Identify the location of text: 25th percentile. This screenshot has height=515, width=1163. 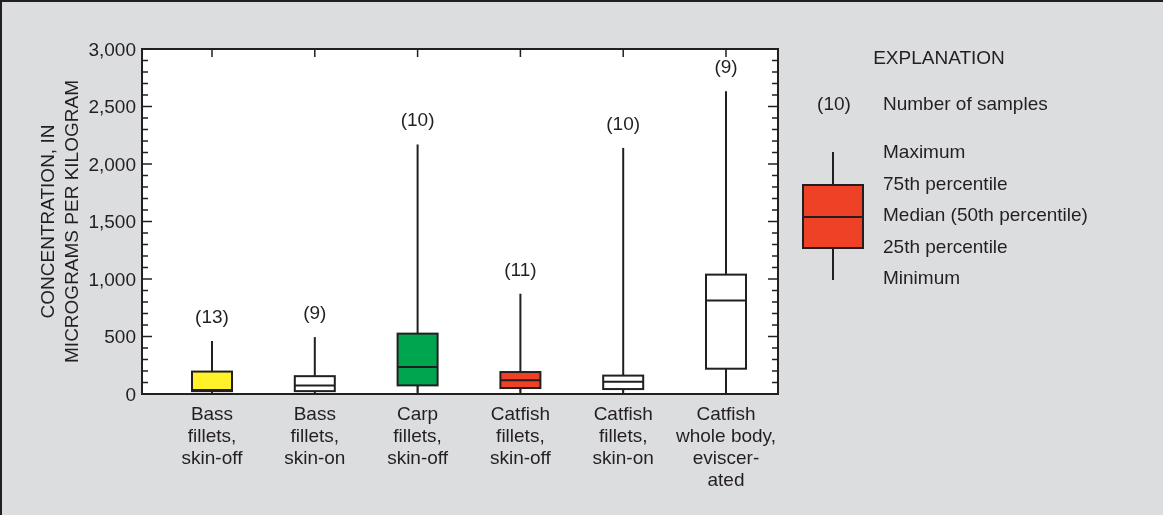
(945, 246).